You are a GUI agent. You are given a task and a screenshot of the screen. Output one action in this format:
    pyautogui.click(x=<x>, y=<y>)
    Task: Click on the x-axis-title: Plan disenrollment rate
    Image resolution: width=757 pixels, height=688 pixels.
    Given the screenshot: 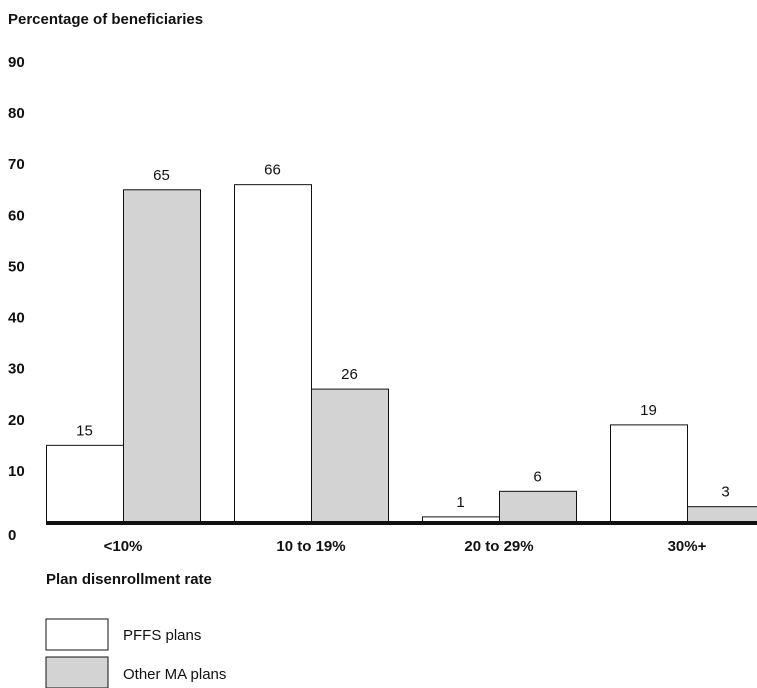 What is the action you would take?
    pyautogui.click(x=129, y=579)
    